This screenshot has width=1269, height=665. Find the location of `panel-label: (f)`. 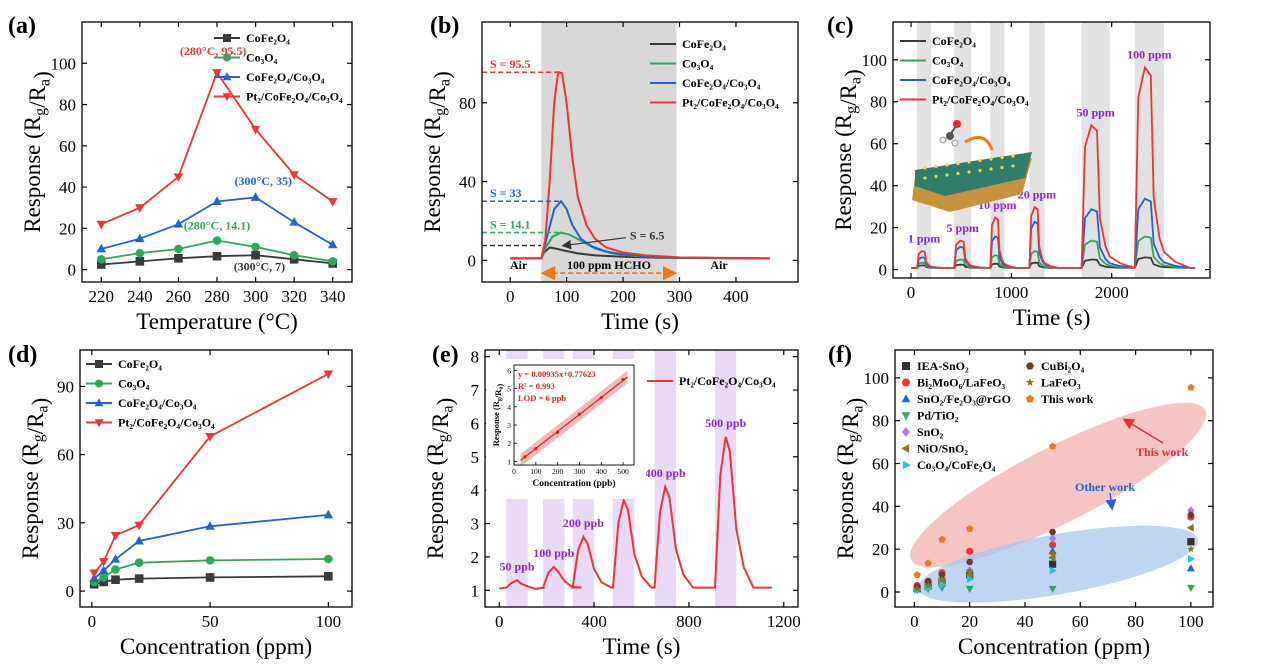

panel-label: (f) is located at coordinates (840, 355).